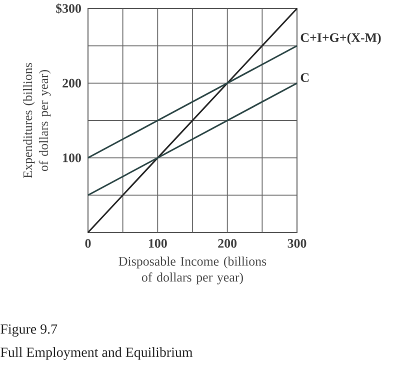 Image resolution: width=418 pixels, height=366 pixels. What do you see at coordinates (297, 243) in the screenshot?
I see `x-tick-label: 300` at bounding box center [297, 243].